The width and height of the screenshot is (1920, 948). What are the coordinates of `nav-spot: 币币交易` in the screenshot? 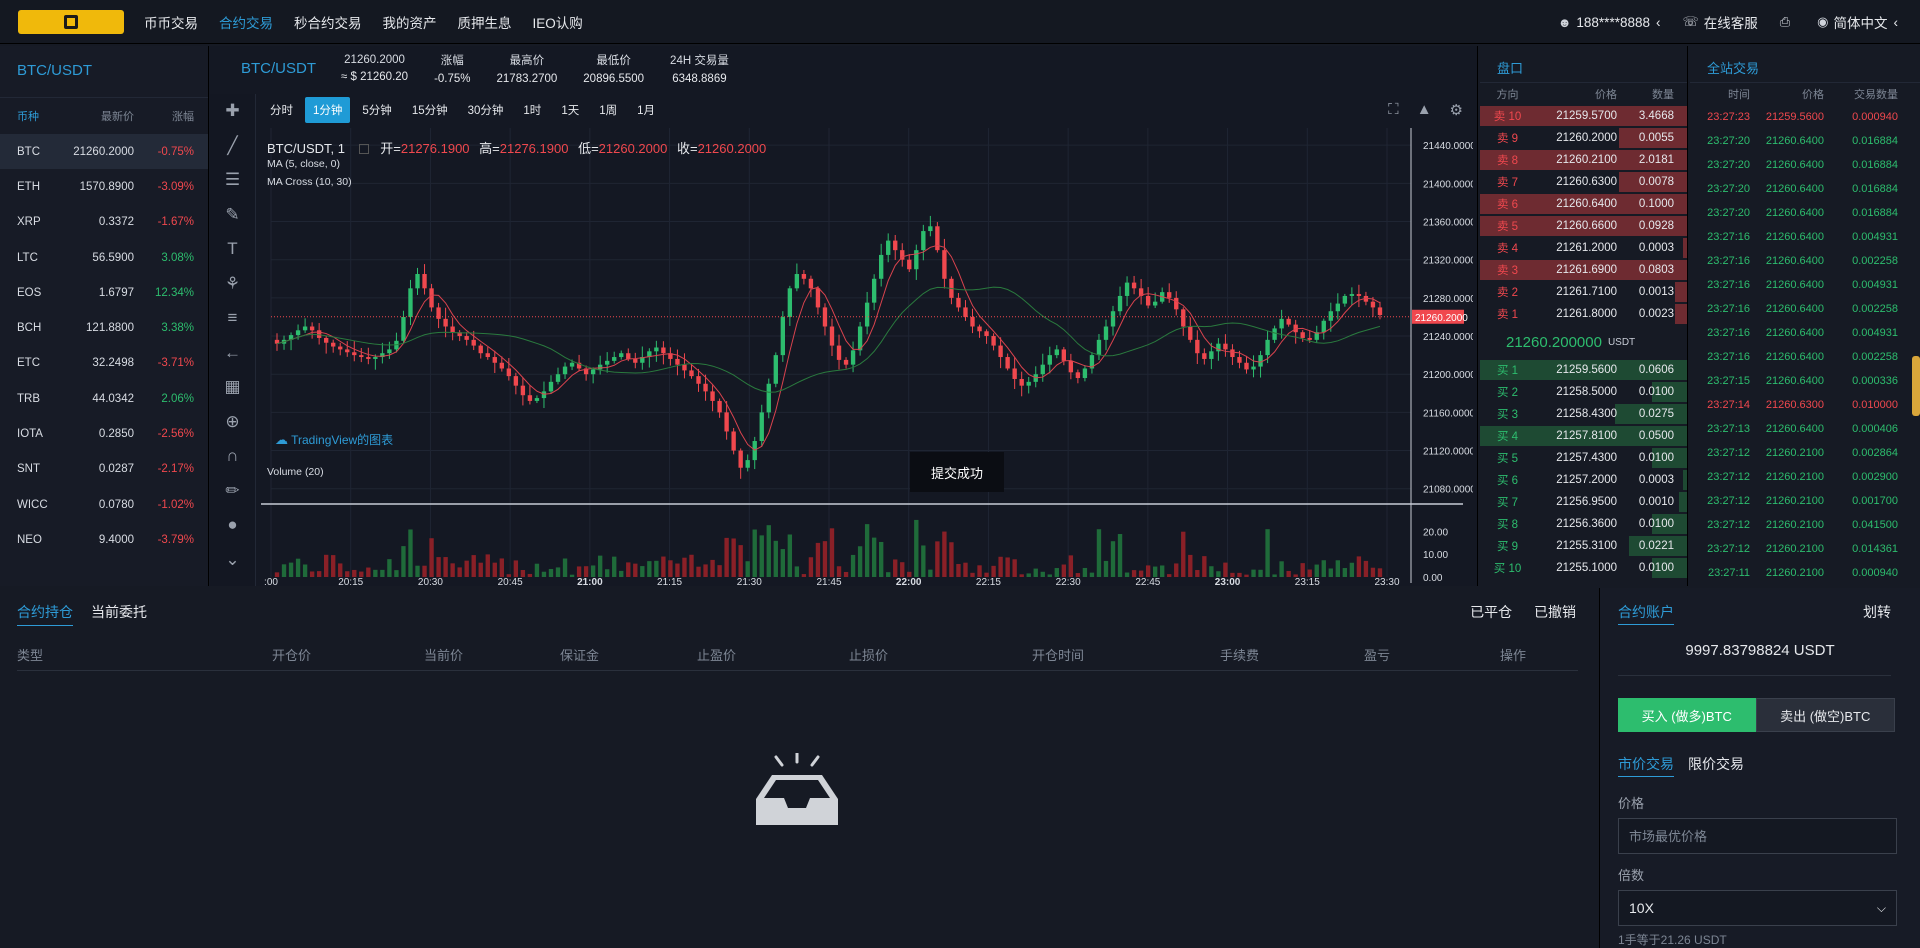 It's located at (171, 23).